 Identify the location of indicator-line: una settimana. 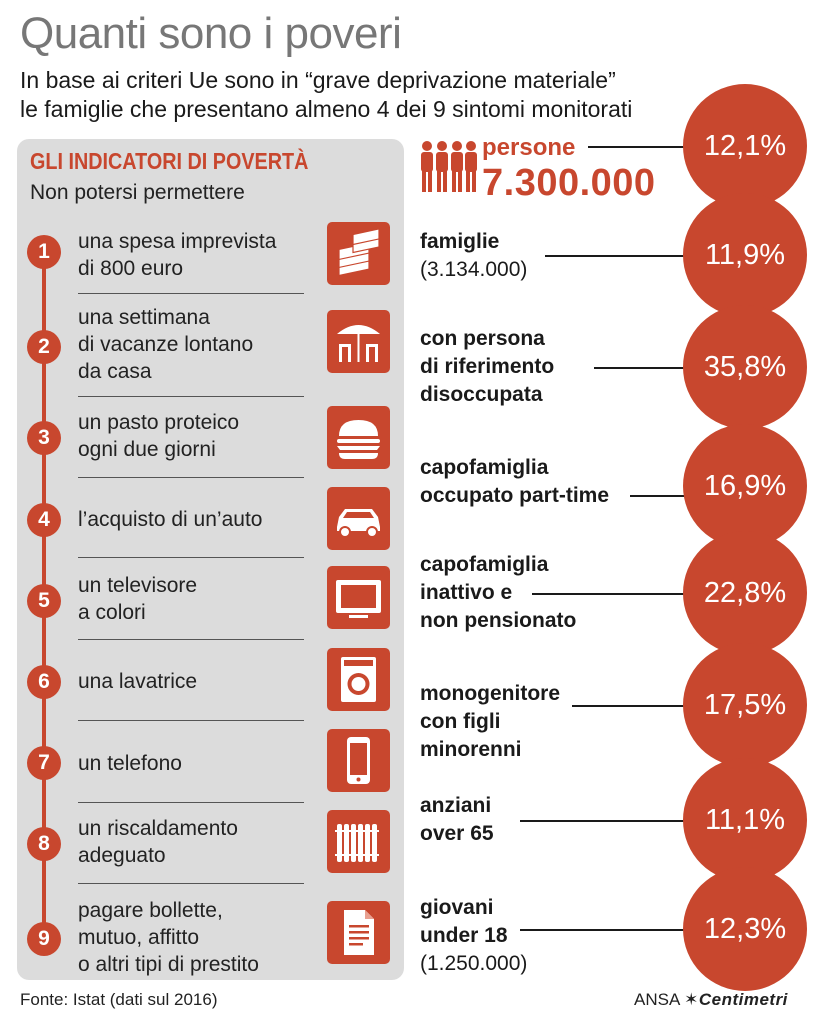
(144, 317).